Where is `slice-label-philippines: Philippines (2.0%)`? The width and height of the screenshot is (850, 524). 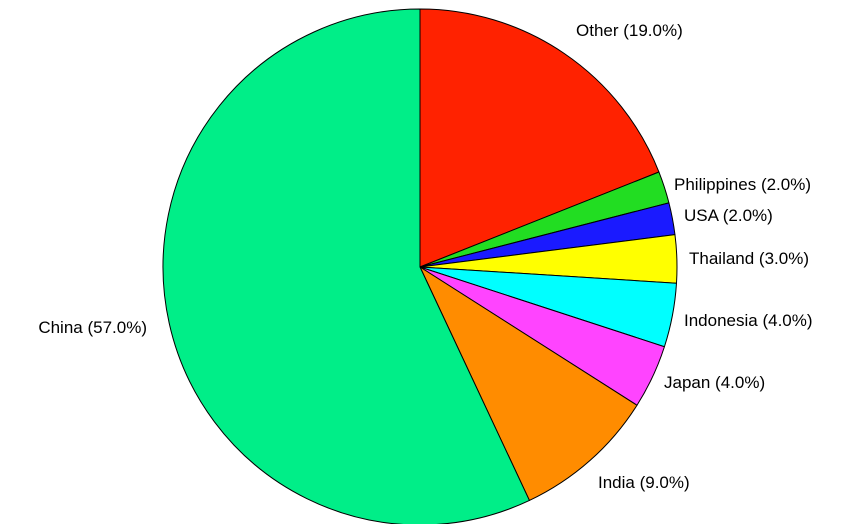
slice-label-philippines: Philippines (2.0%) is located at coordinates (742, 184).